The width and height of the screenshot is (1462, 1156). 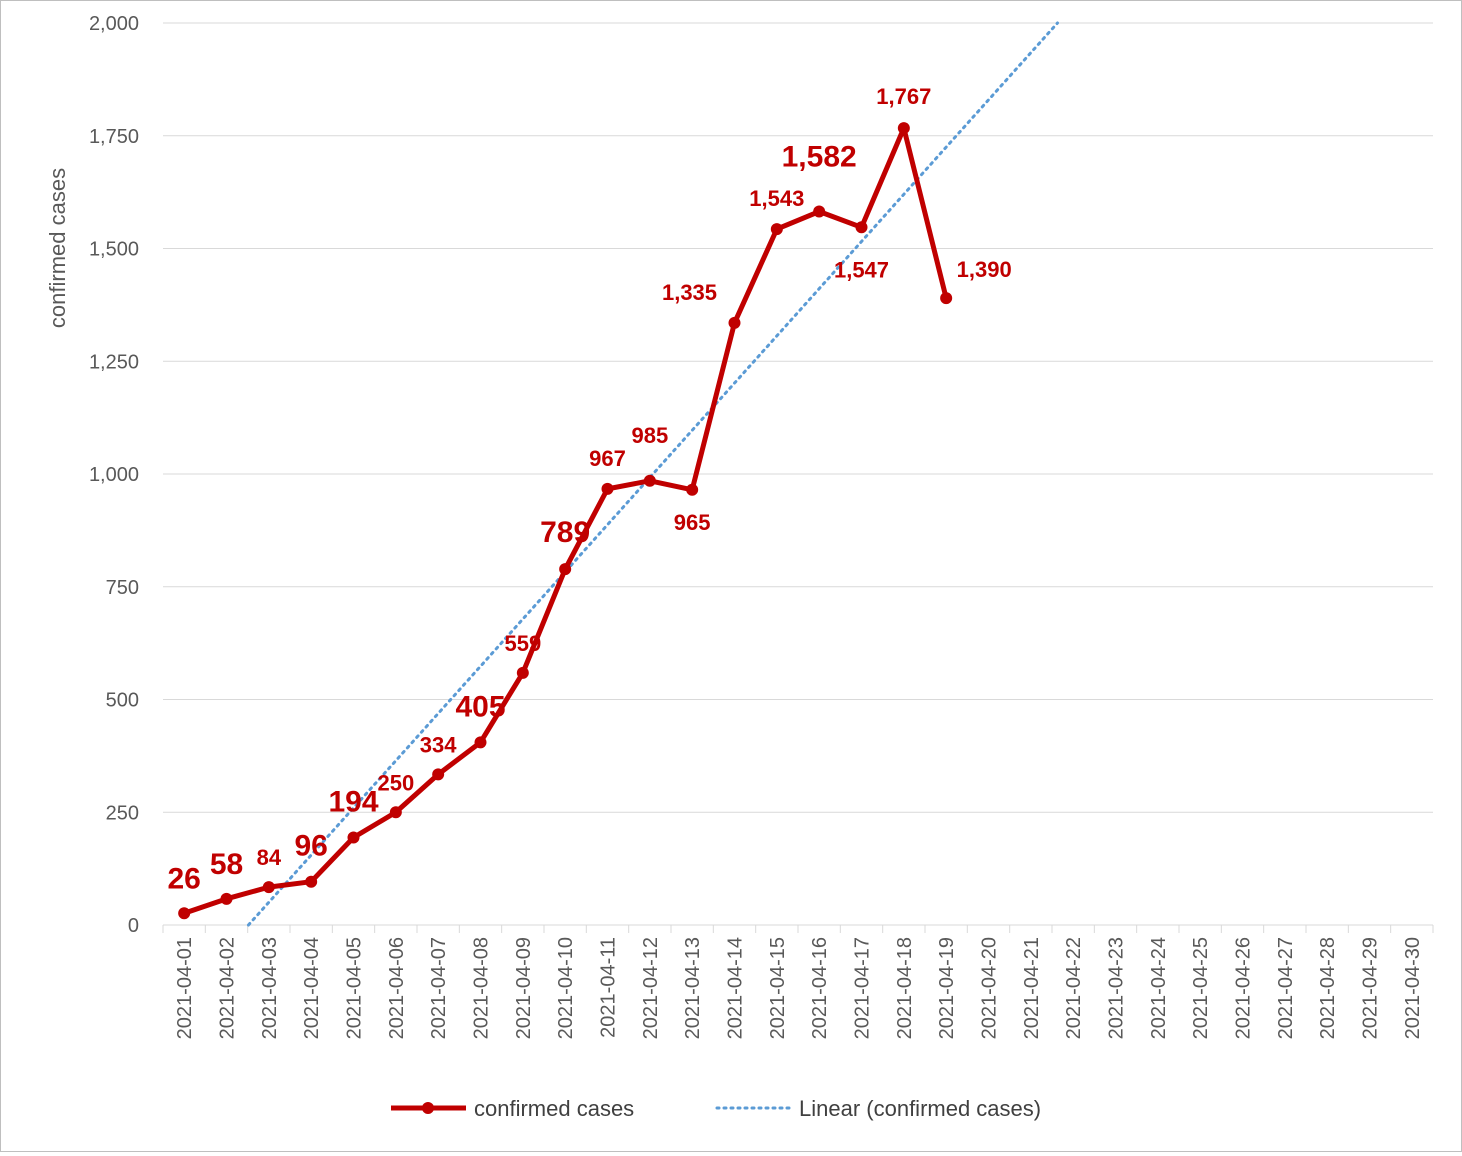 I want to click on x-tick-label: 2021-04-18, so click(x=905, y=988).